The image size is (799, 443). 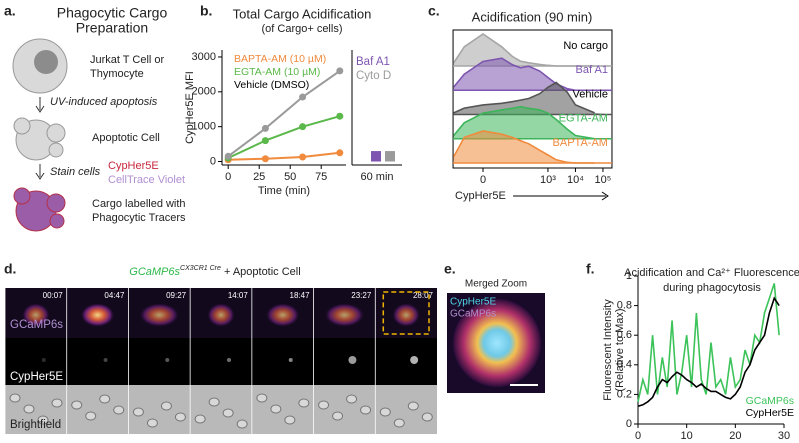 I want to click on timestamp: 18:47, so click(x=300, y=295).